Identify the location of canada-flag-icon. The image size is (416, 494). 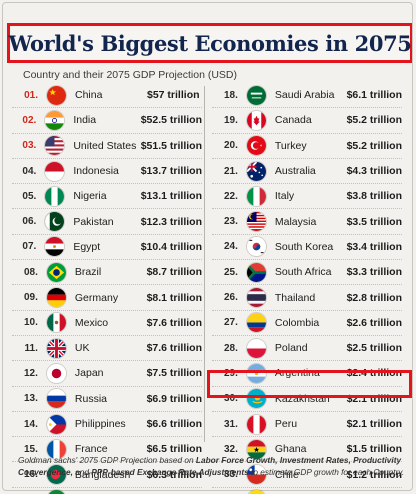
(256, 120).